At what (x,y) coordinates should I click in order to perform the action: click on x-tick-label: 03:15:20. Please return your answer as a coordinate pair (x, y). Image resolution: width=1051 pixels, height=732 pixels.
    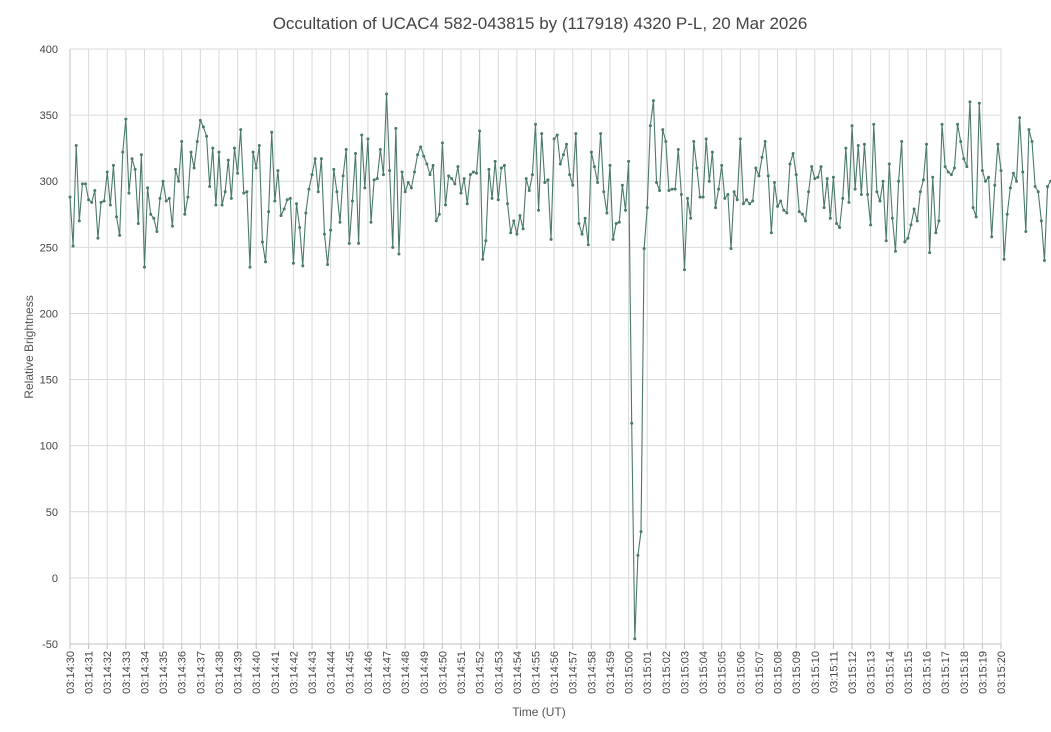
    Looking at the image, I should click on (1002, 672).